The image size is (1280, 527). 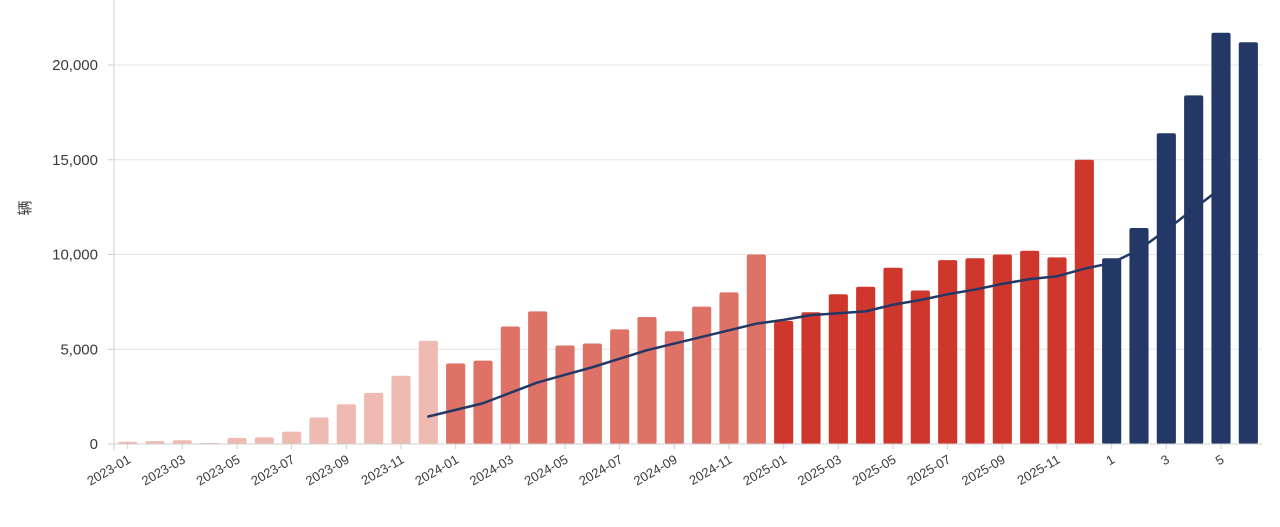 I want to click on x-tick-label: 2025-09, so click(x=983, y=470).